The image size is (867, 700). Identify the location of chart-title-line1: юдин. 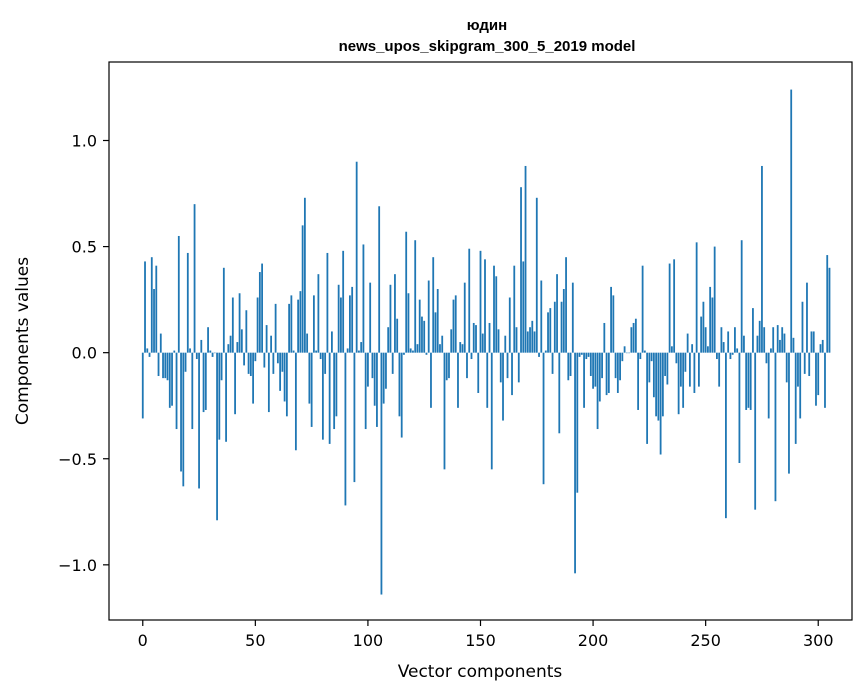
(487, 25).